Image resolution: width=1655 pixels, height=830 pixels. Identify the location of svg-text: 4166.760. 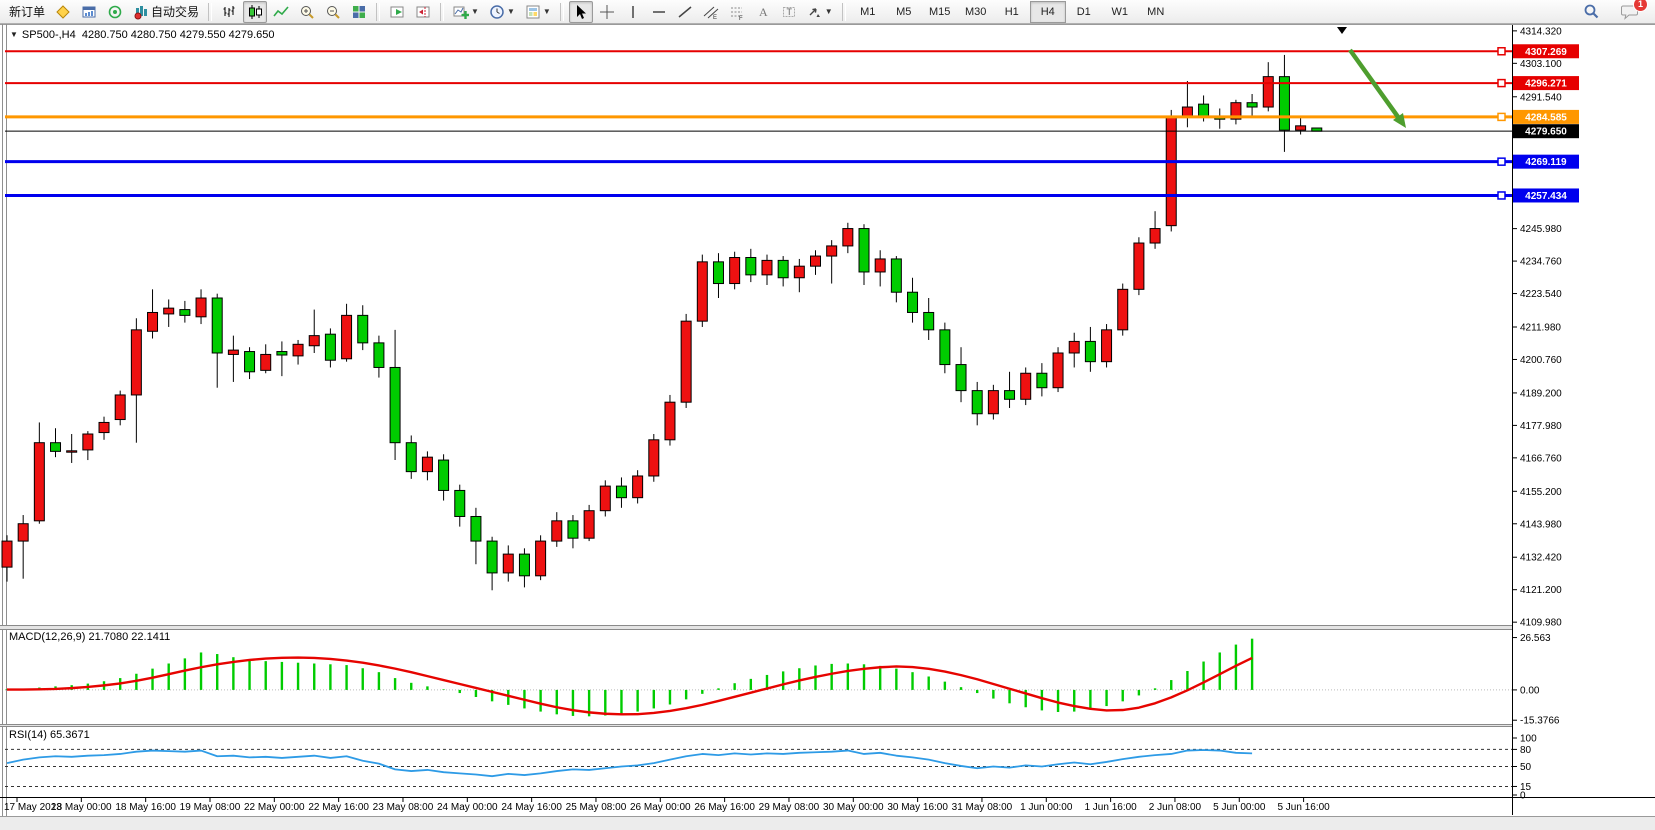
(1541, 458).